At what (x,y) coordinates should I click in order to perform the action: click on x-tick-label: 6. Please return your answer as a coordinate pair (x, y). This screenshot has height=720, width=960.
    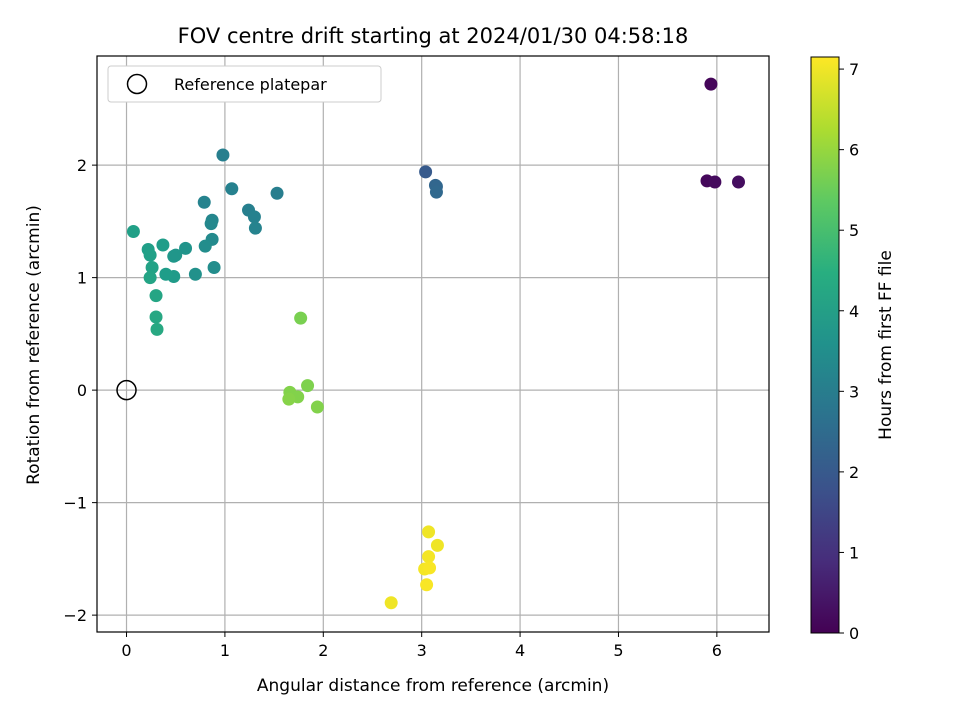
    Looking at the image, I should click on (717, 650).